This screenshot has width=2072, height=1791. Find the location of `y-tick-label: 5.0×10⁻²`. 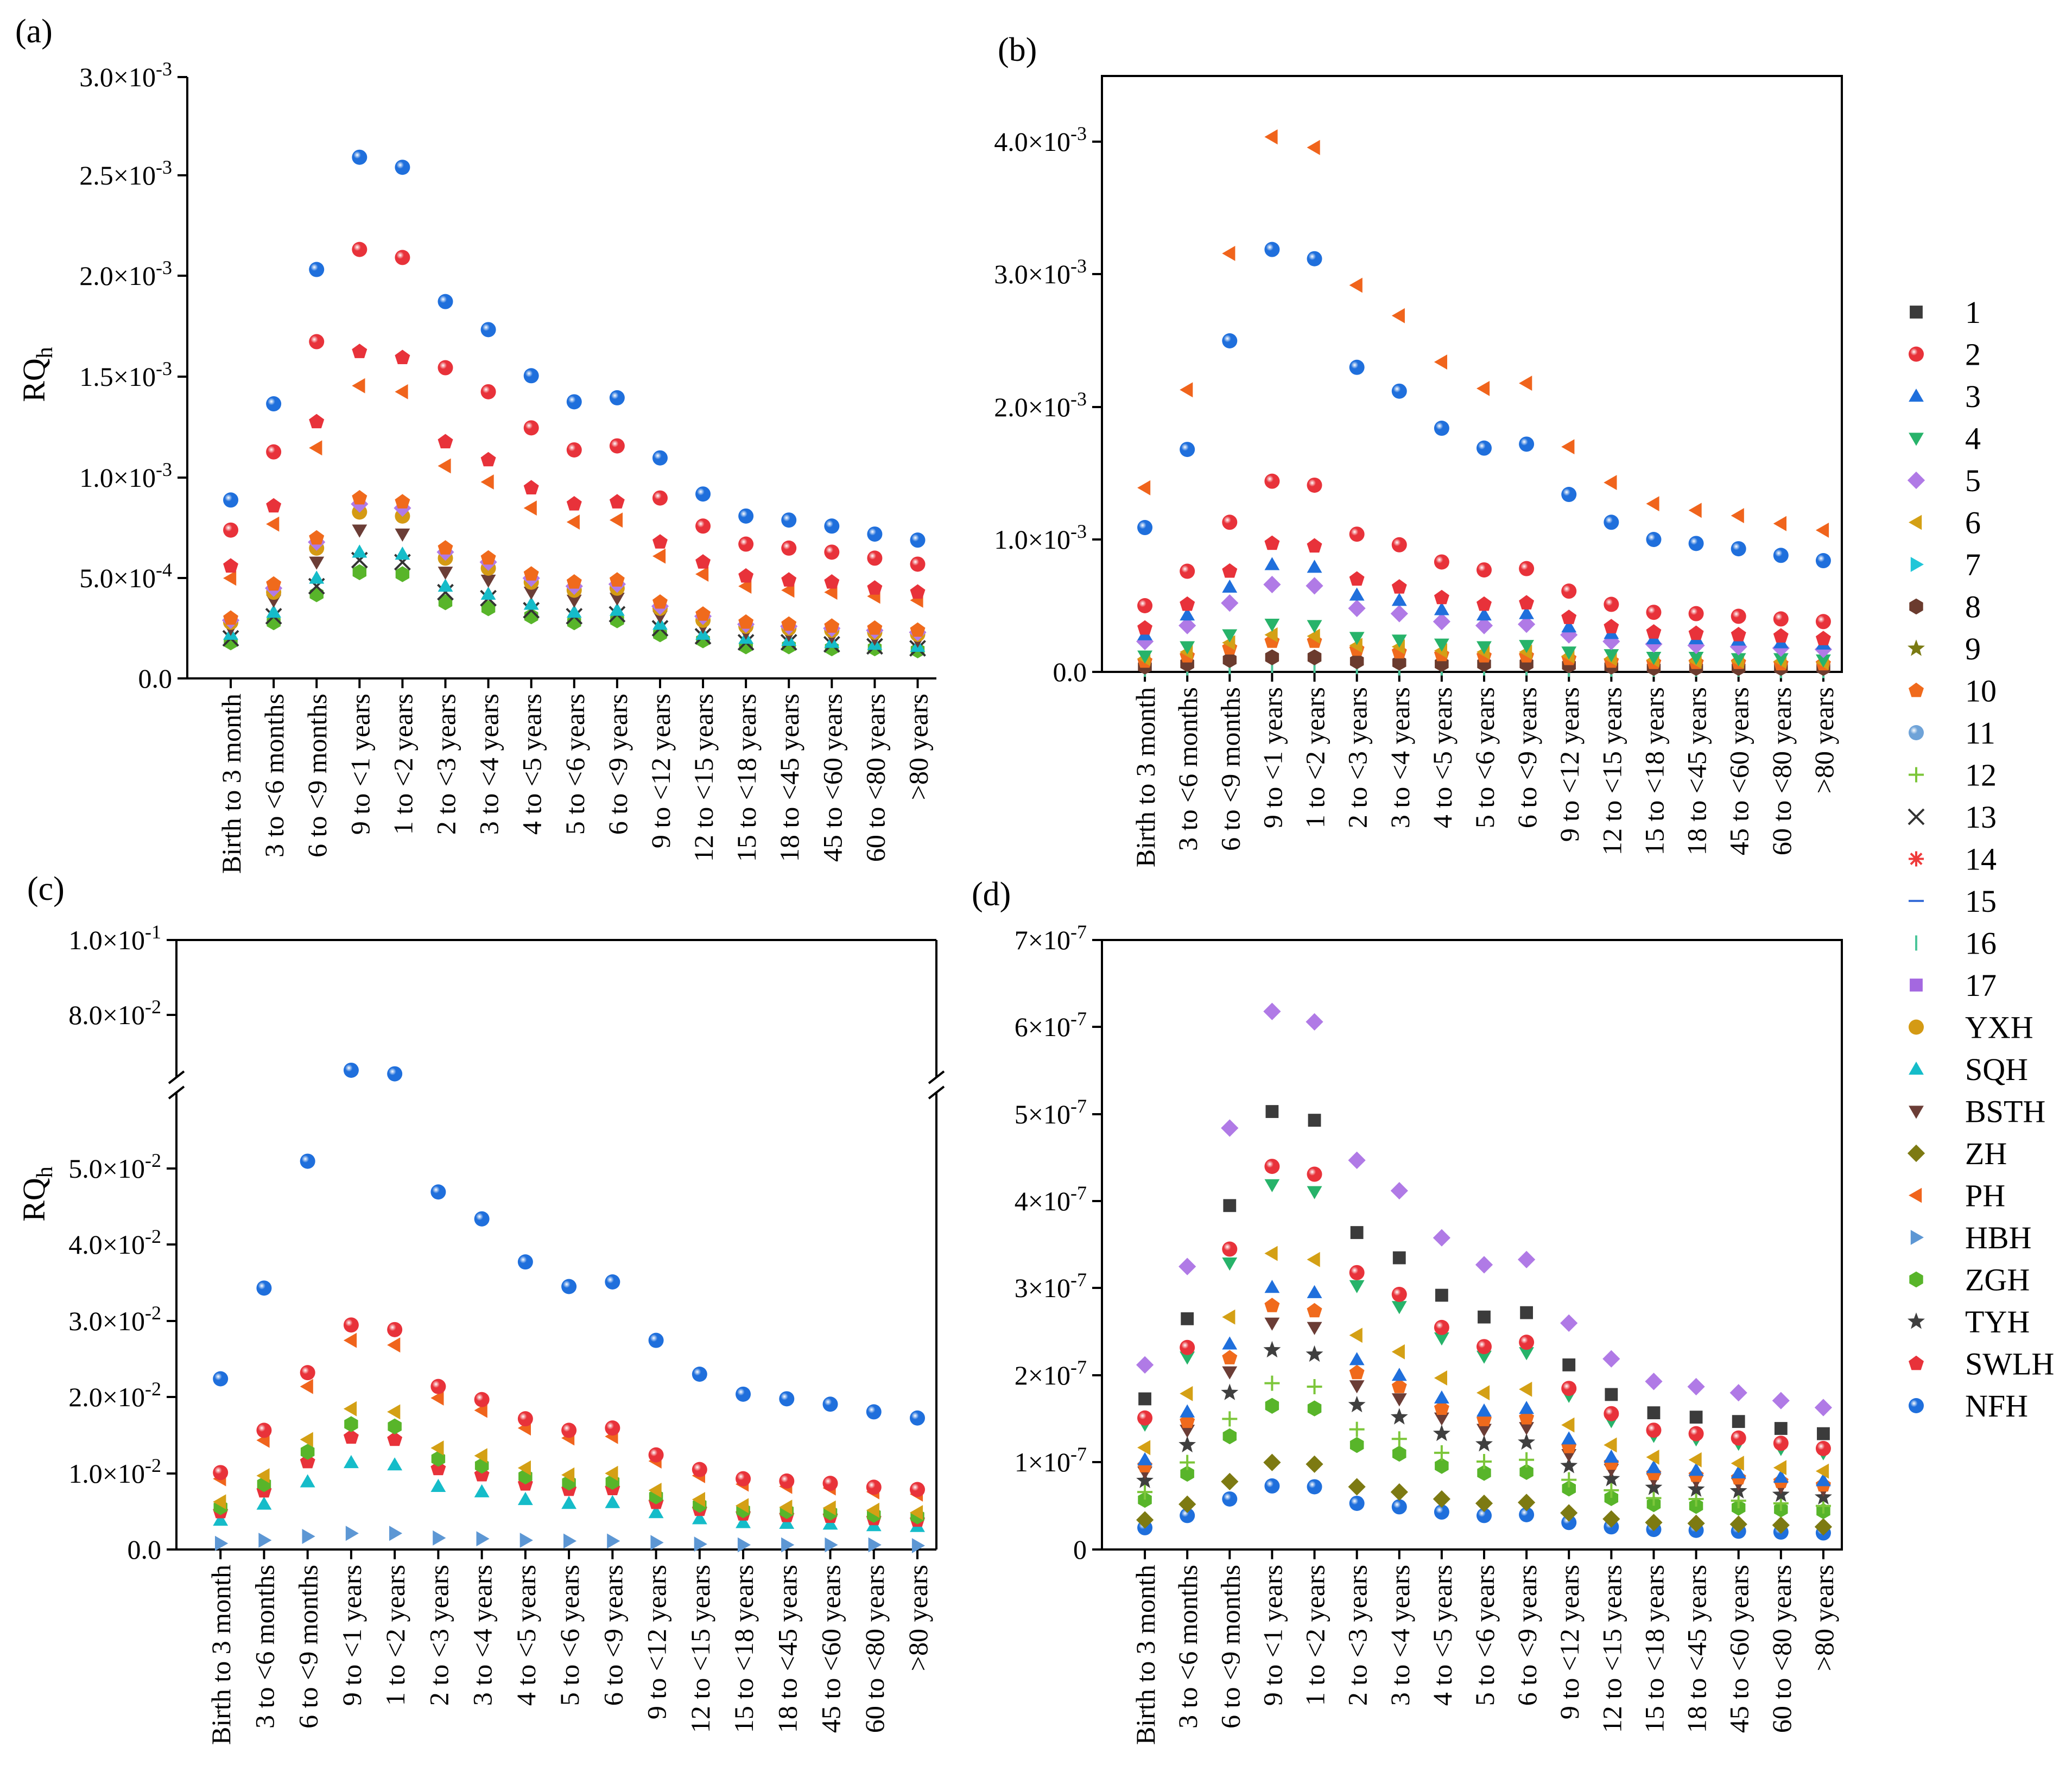

y-tick-label: 5.0×10⁻² is located at coordinates (114, 1166).